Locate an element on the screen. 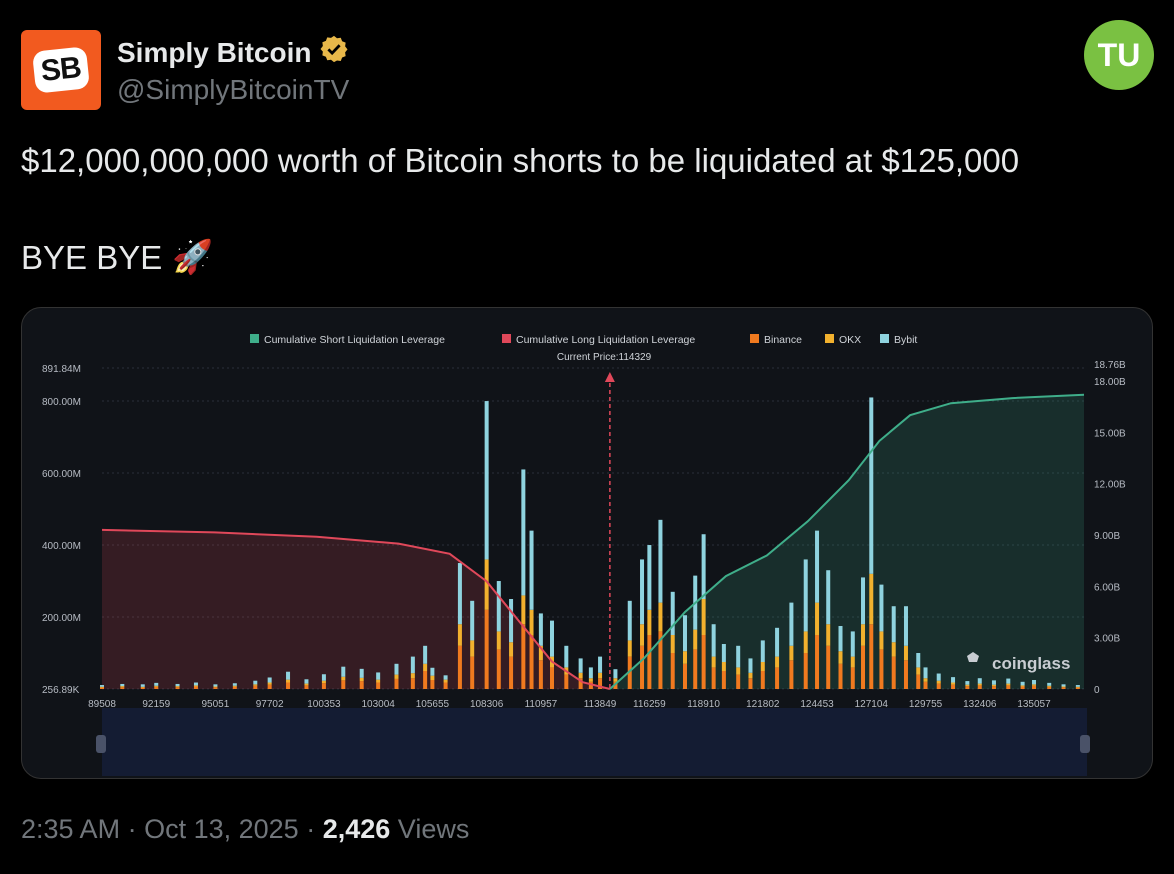 This screenshot has width=1174, height=874. tweet-date: Oct 13, 2025 is located at coordinates (221, 829).